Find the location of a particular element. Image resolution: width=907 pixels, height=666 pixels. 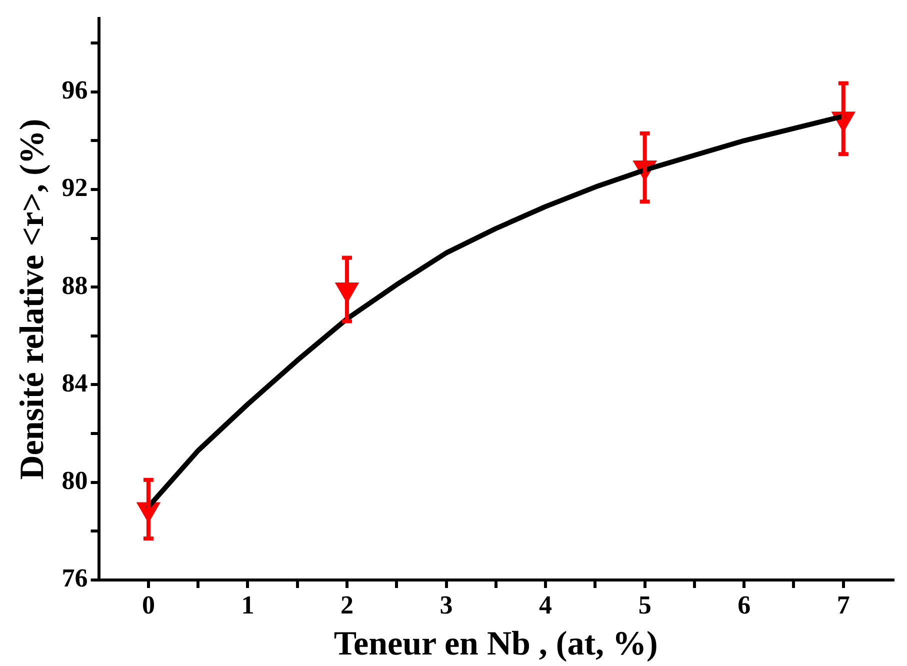

x-tick-label: 7 is located at coordinates (843, 605).